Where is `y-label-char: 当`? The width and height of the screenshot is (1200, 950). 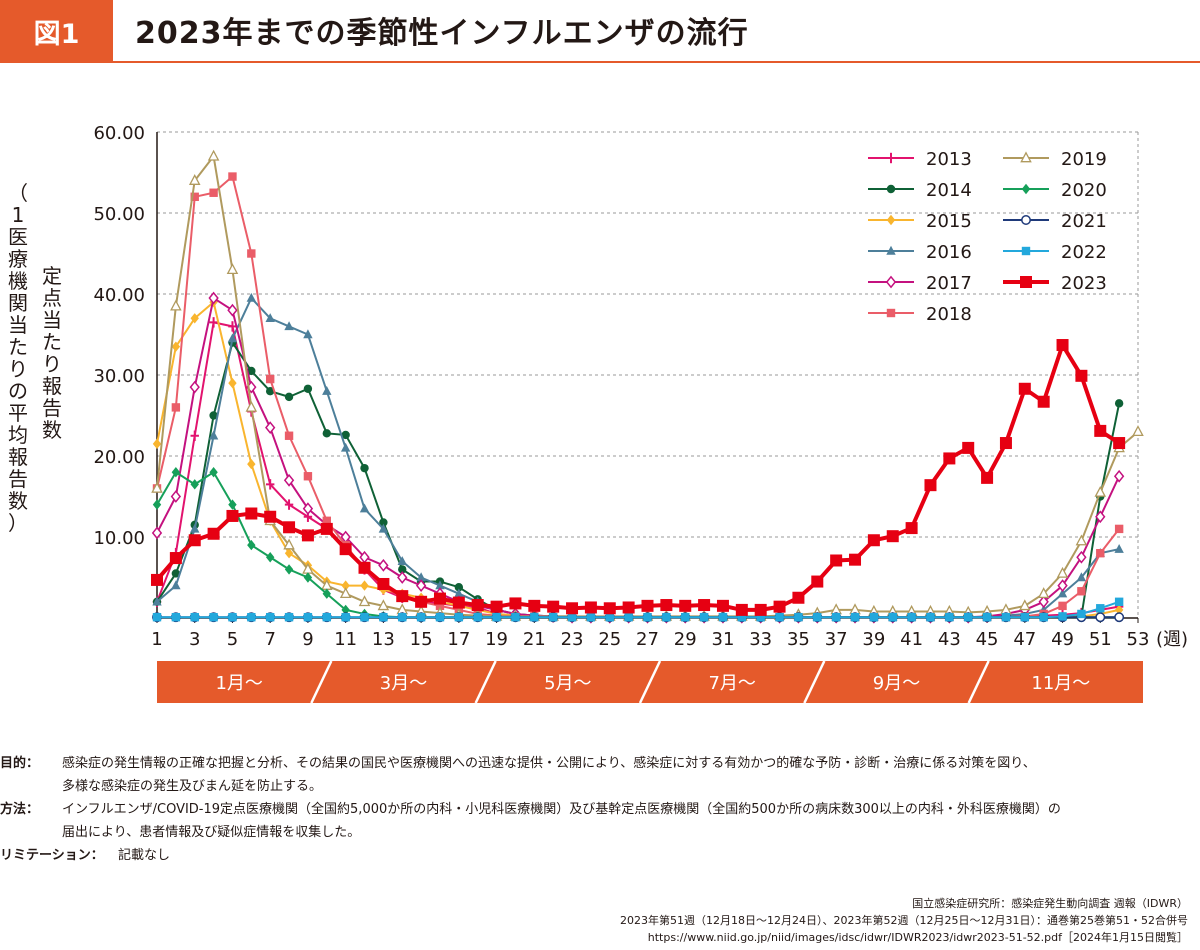
y-label-char: 当 is located at coordinates (18, 325).